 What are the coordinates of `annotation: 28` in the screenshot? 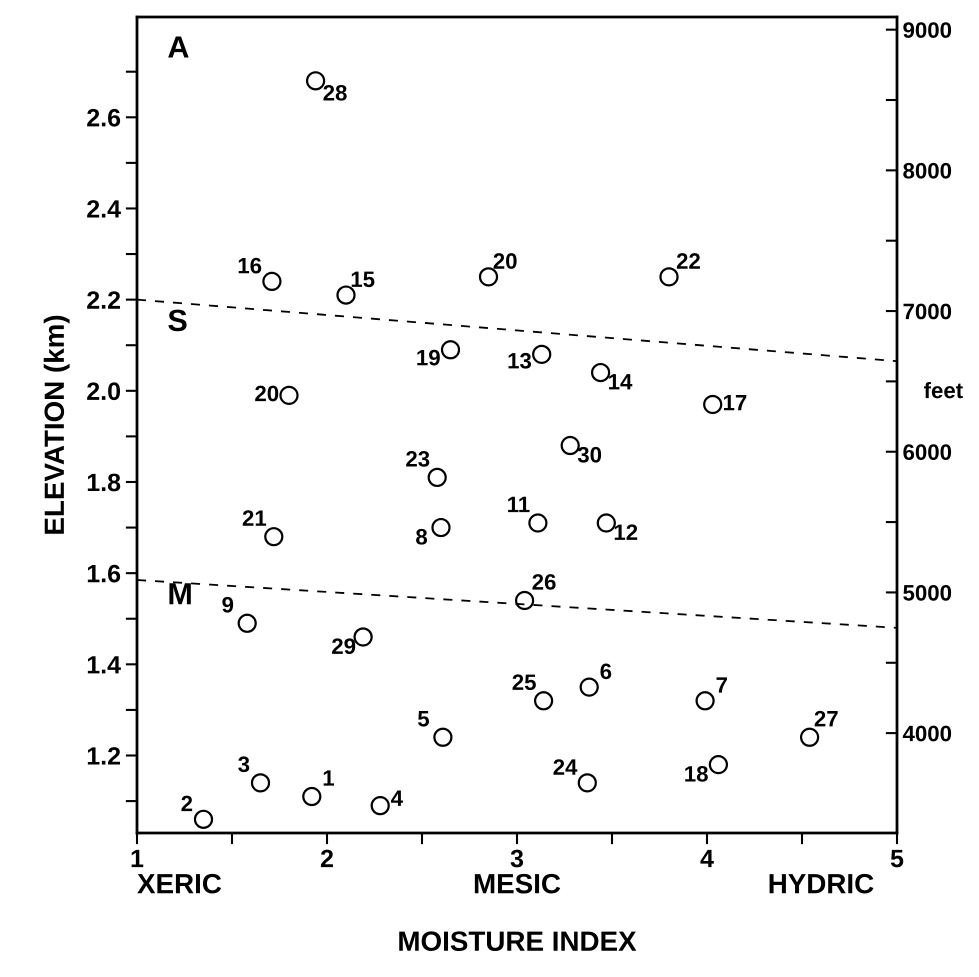 It's located at (335, 92).